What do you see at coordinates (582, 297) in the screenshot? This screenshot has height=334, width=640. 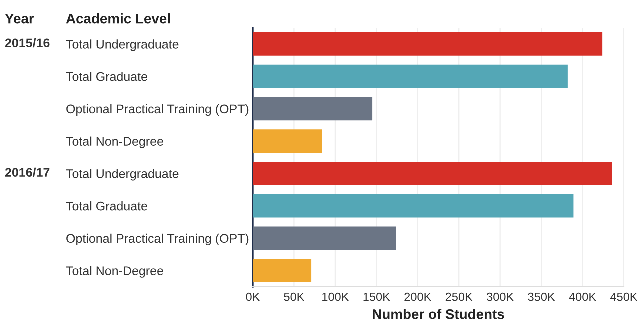 I see `x-tick-label: 400K` at bounding box center [582, 297].